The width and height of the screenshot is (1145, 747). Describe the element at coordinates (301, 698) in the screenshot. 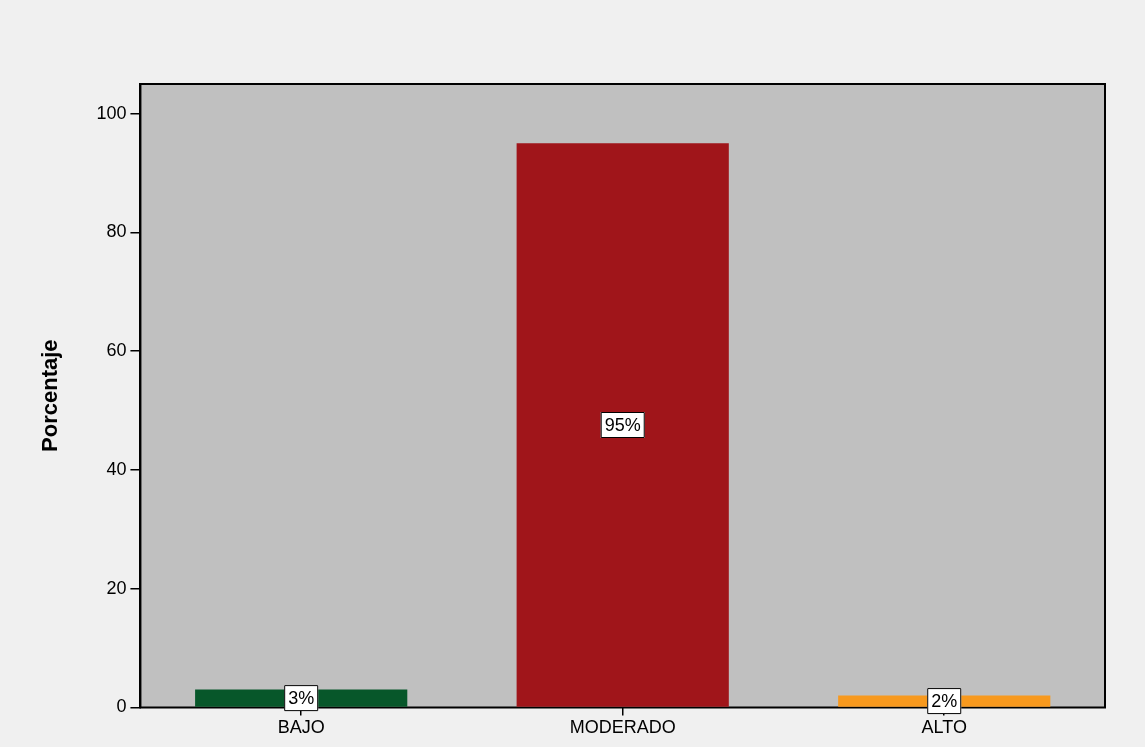

I see `data-label: 3%` at that location.